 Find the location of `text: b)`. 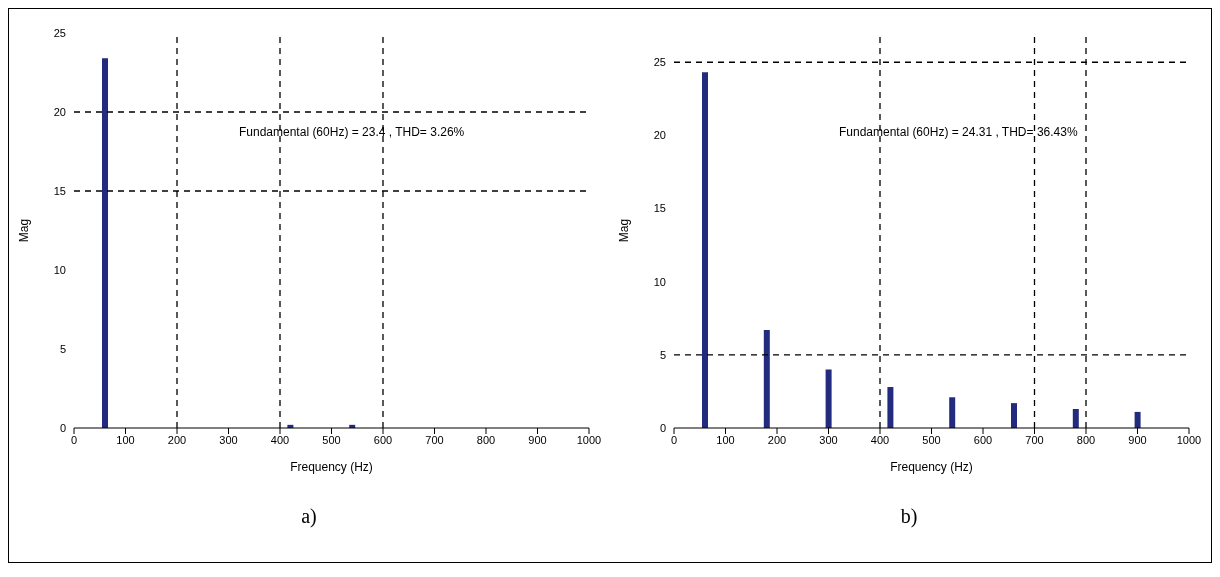

text: b) is located at coordinates (909, 516).